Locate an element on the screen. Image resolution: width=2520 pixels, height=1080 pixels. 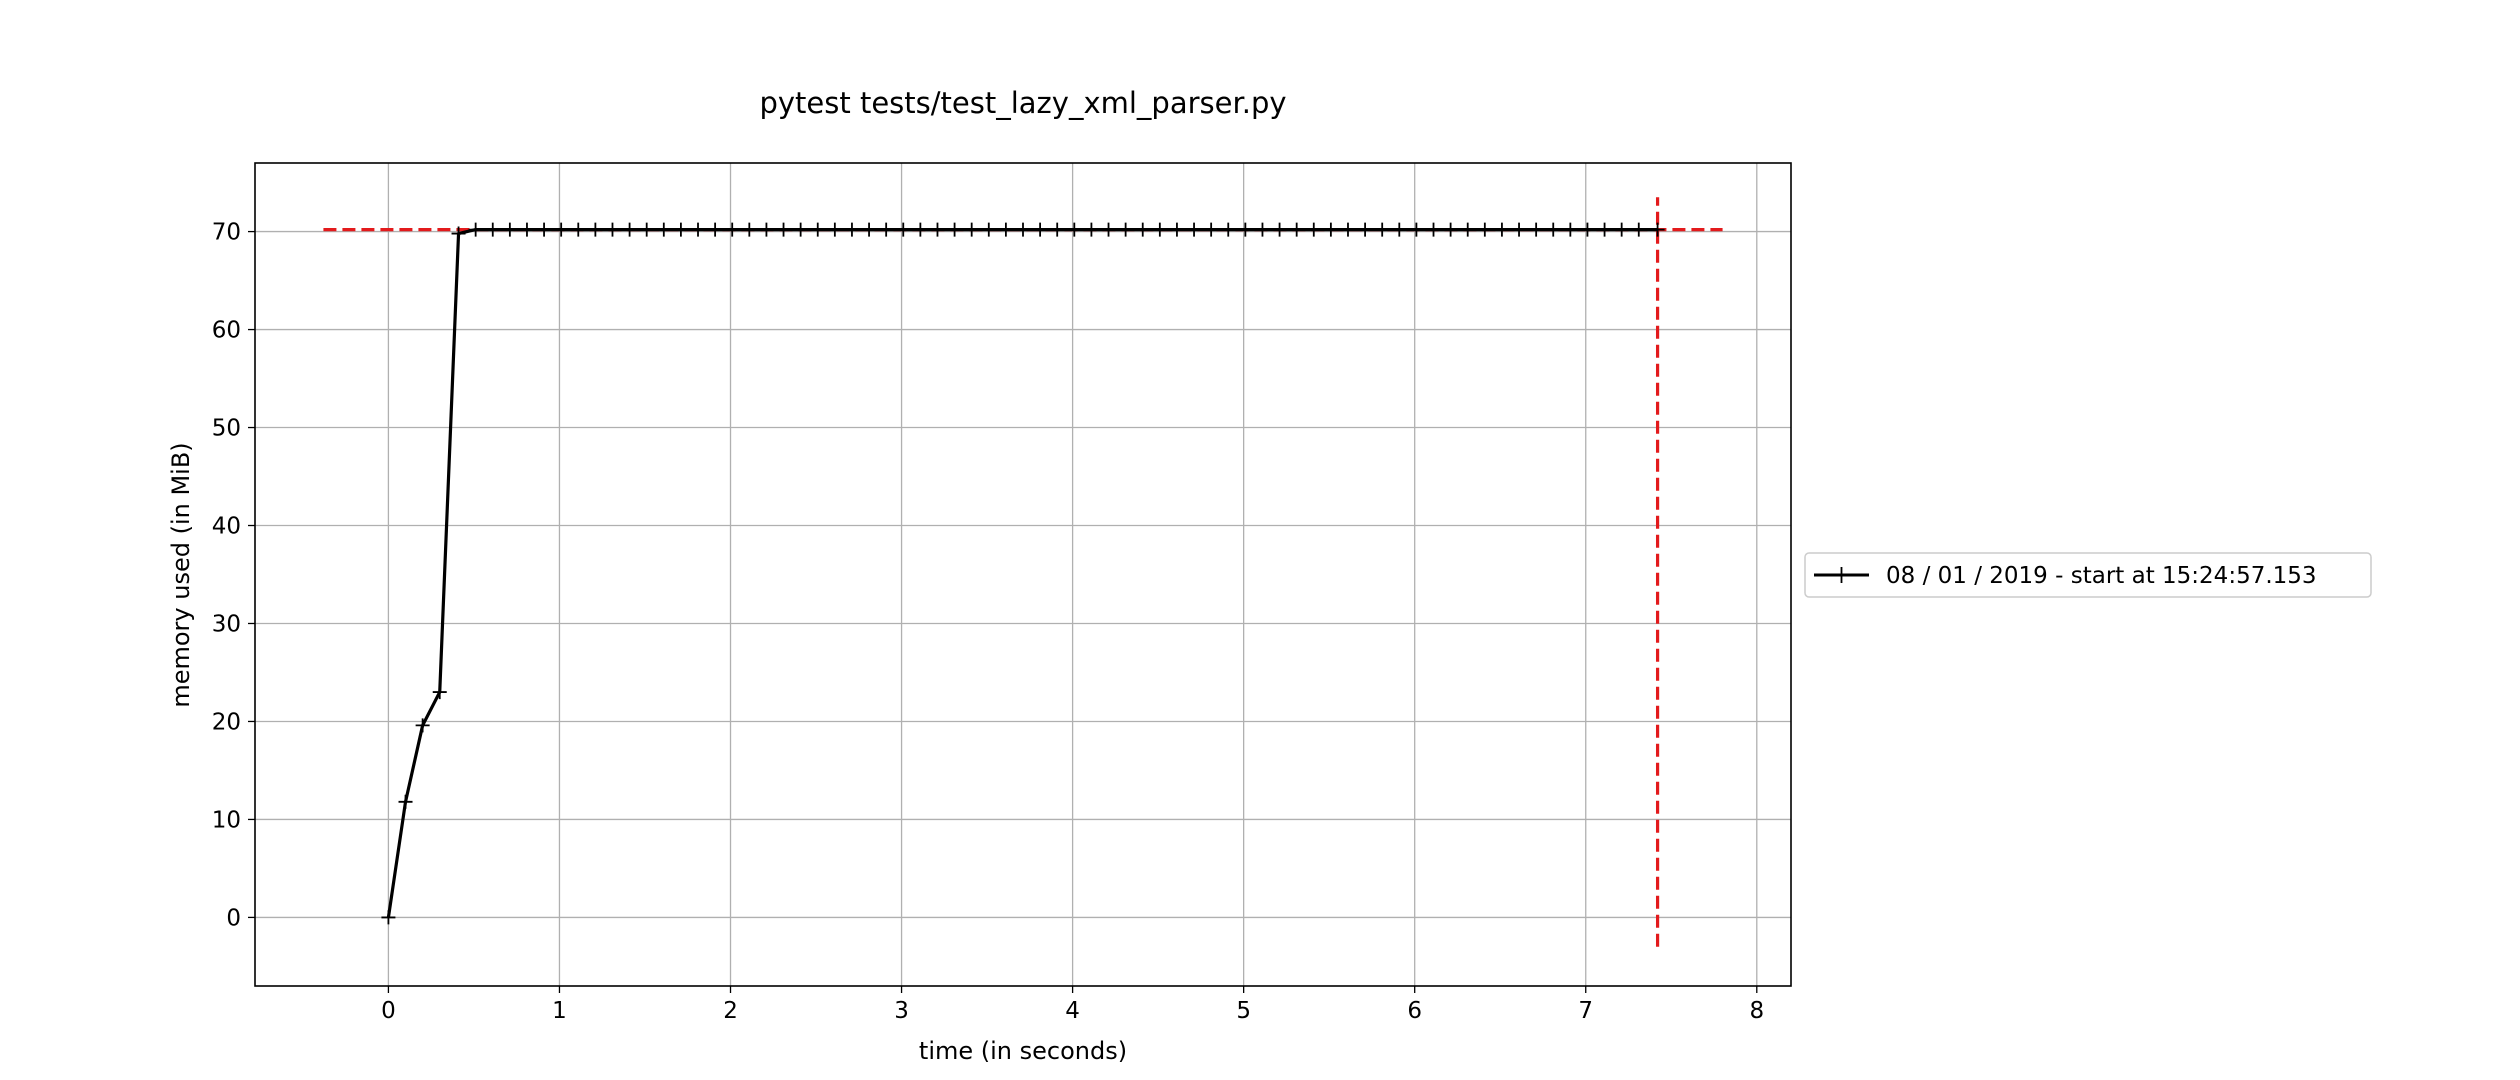
x-tick-label: 6 is located at coordinates (1414, 1011).